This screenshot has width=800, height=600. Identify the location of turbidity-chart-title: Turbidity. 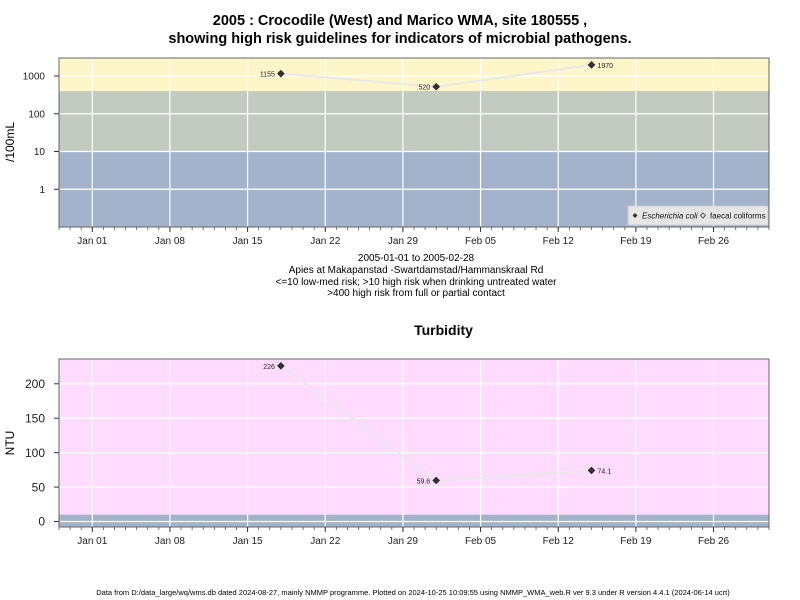
(443, 330).